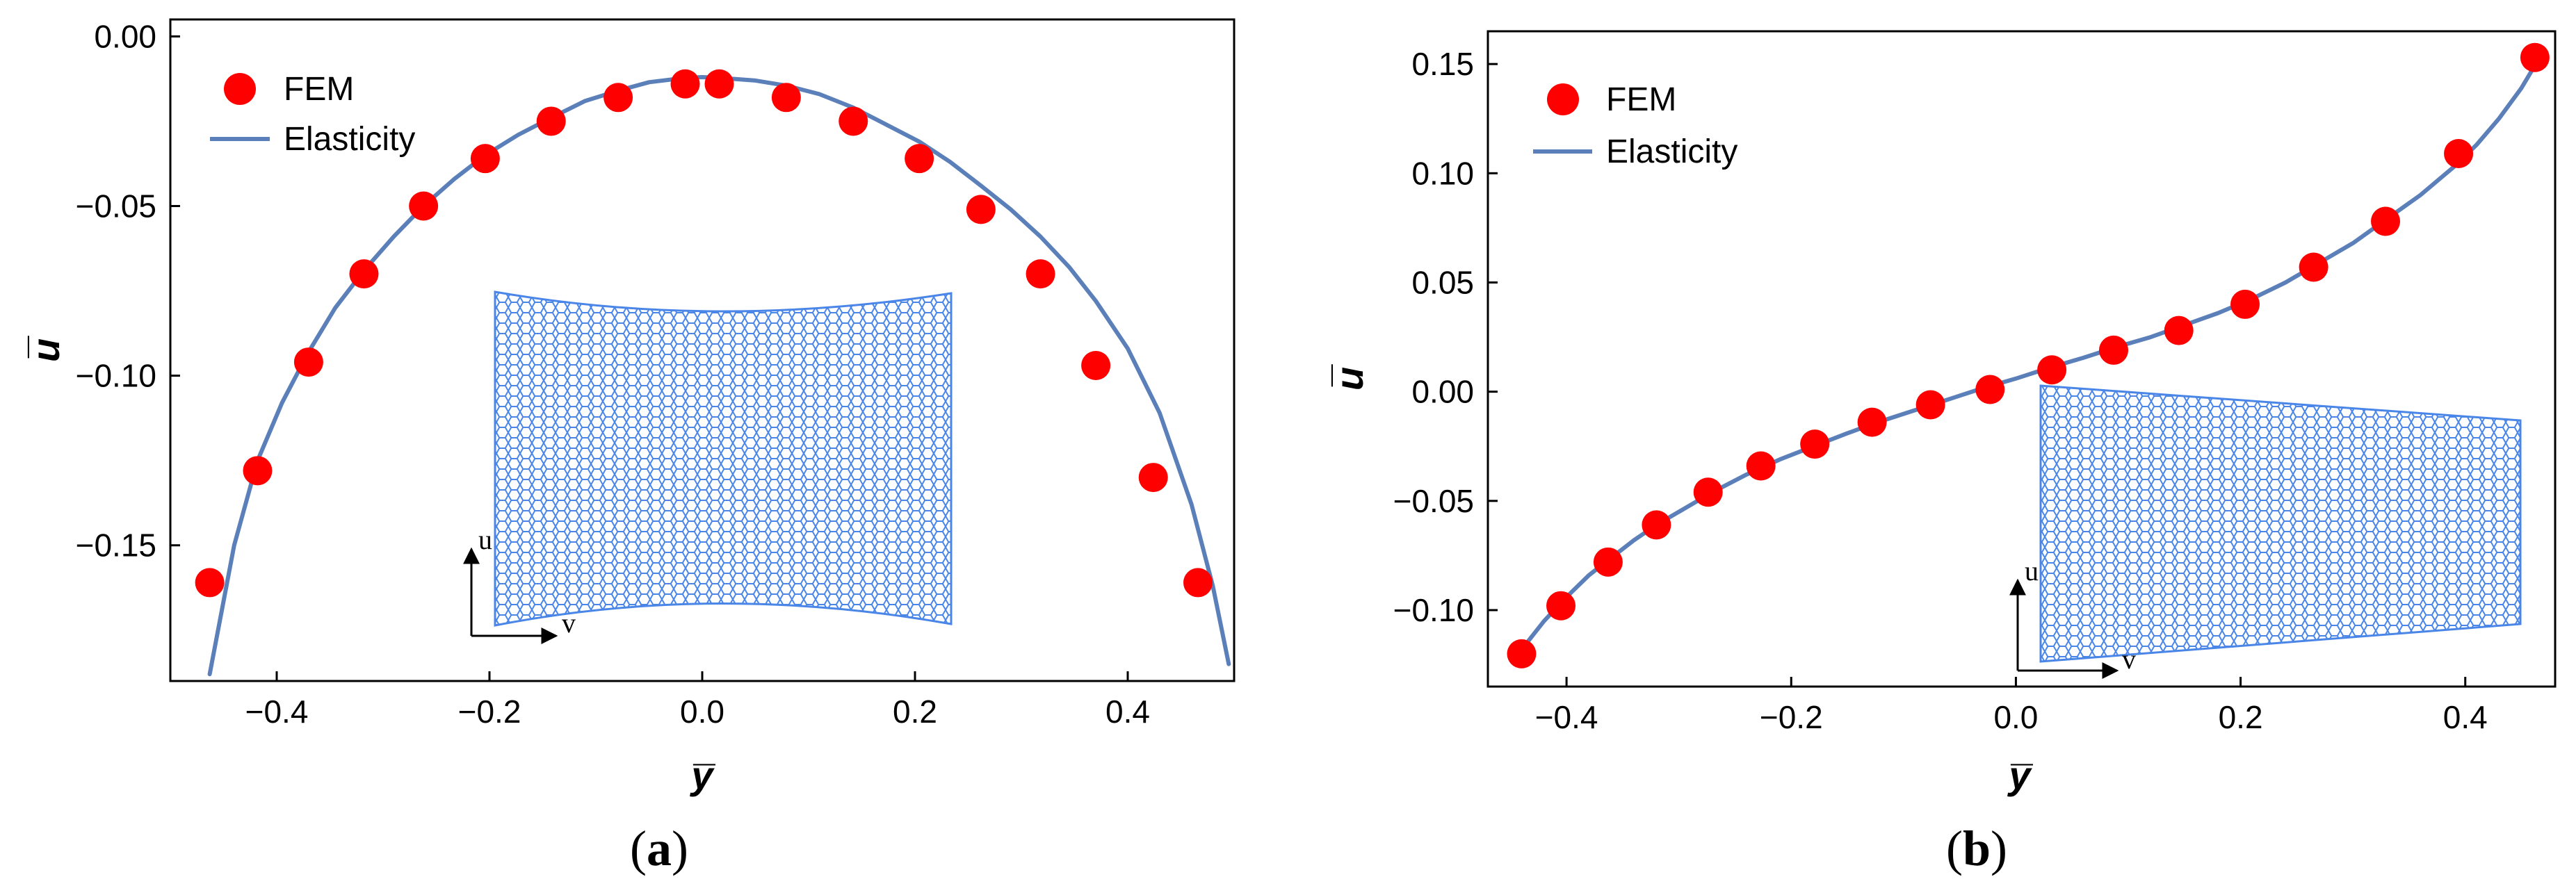  Describe the element at coordinates (1563, 99) in the screenshot. I see `legend-marker-fem-b` at that location.